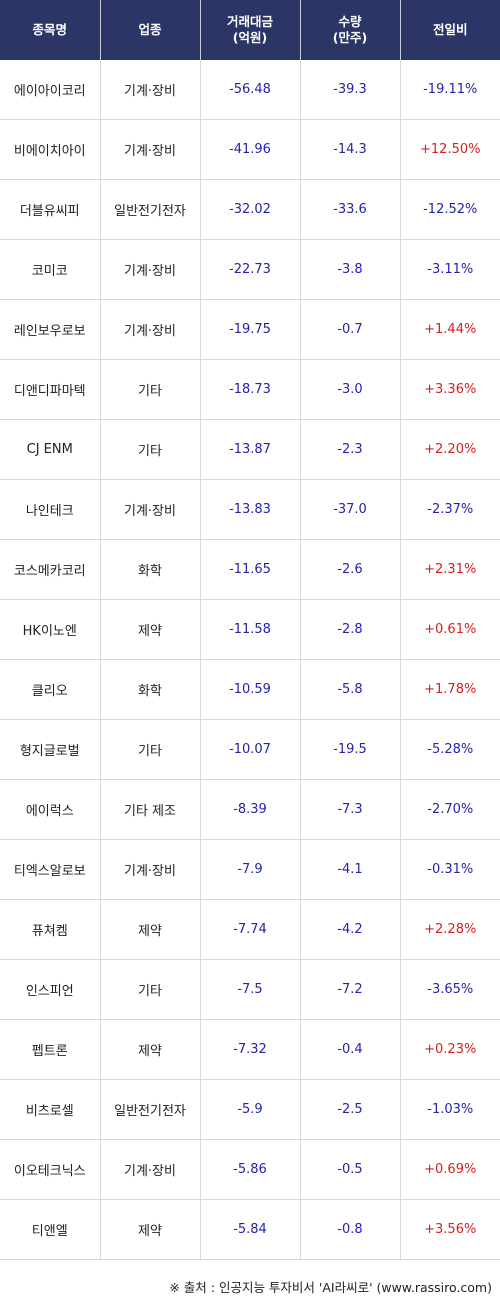 This screenshot has height=1316, width=500. Describe the element at coordinates (50, 209) in the screenshot. I see `stock-name: 더블유씨피` at that location.